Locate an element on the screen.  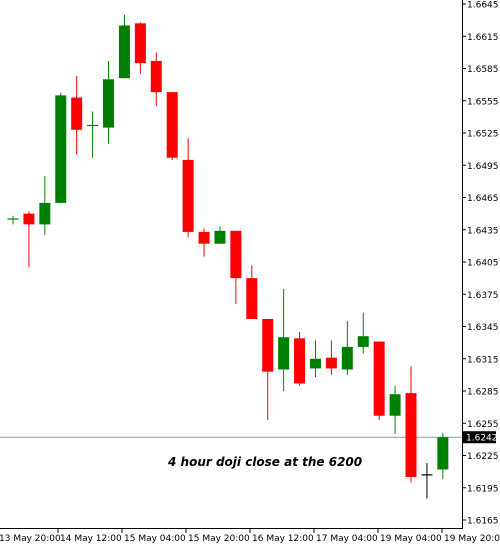
y-tick-label: 1.6405 is located at coordinates (483, 264).